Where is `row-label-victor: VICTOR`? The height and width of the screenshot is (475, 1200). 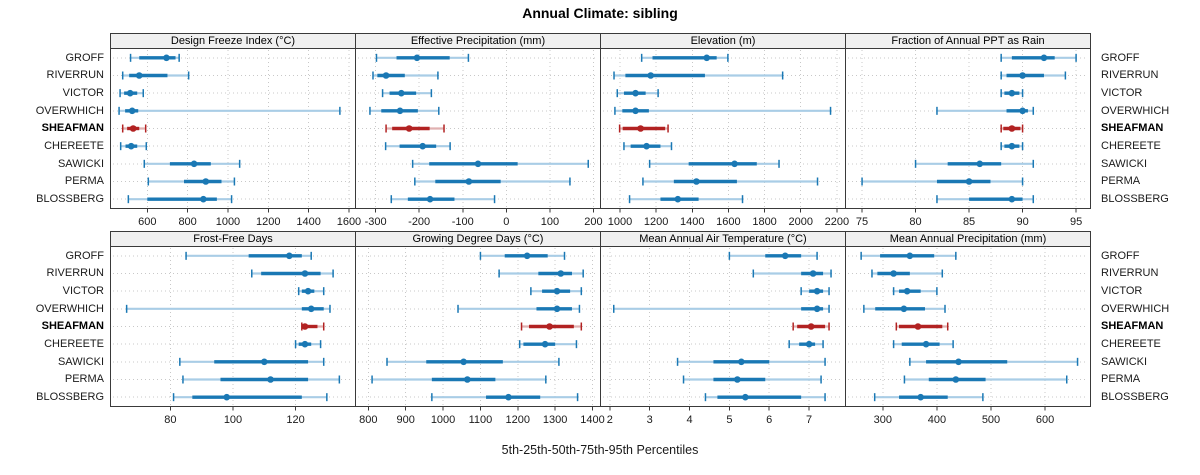
row-label-victor: VICTOR is located at coordinates (83, 291).